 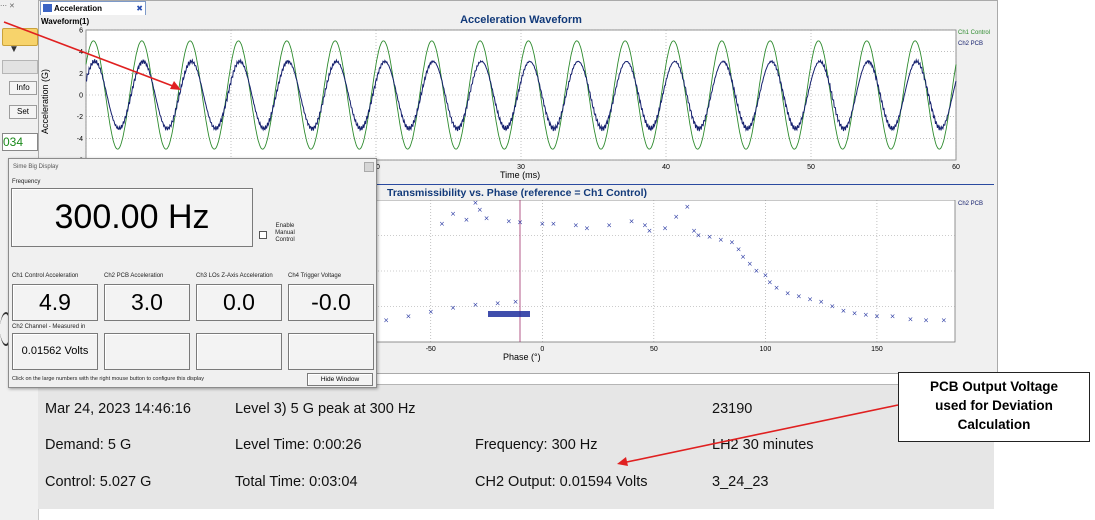 I want to click on run-button, so click(x=20, y=37).